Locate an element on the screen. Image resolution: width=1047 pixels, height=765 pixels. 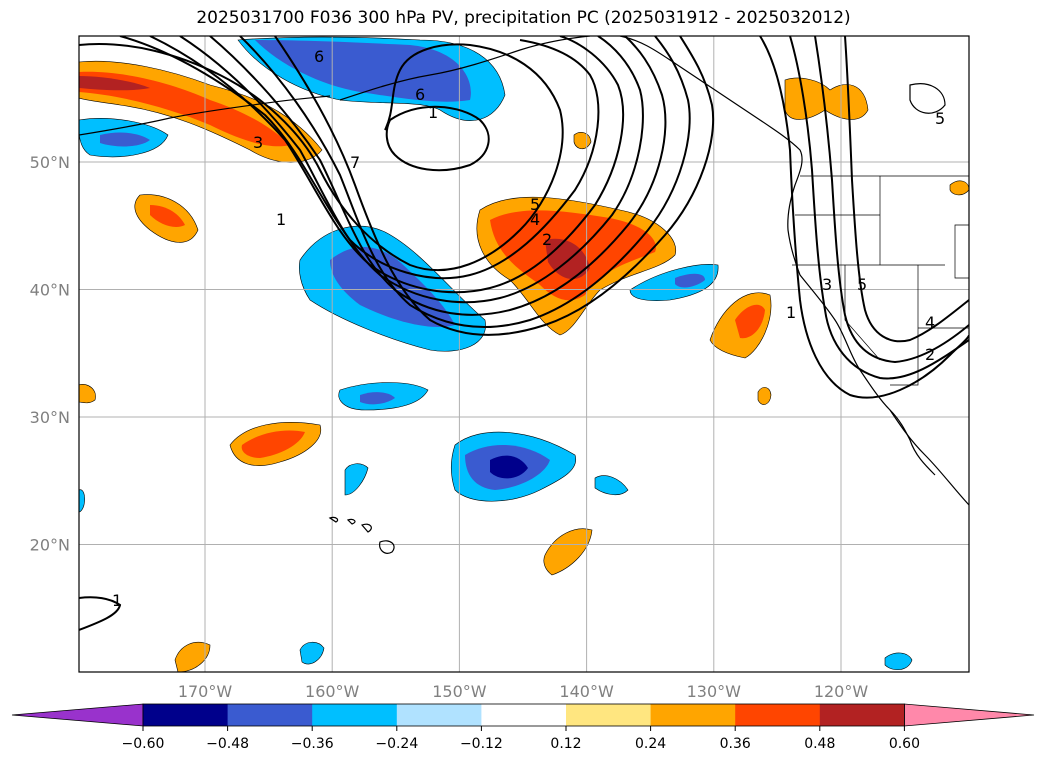
colorbar-tick-label: −0.24 is located at coordinates (396, 744).